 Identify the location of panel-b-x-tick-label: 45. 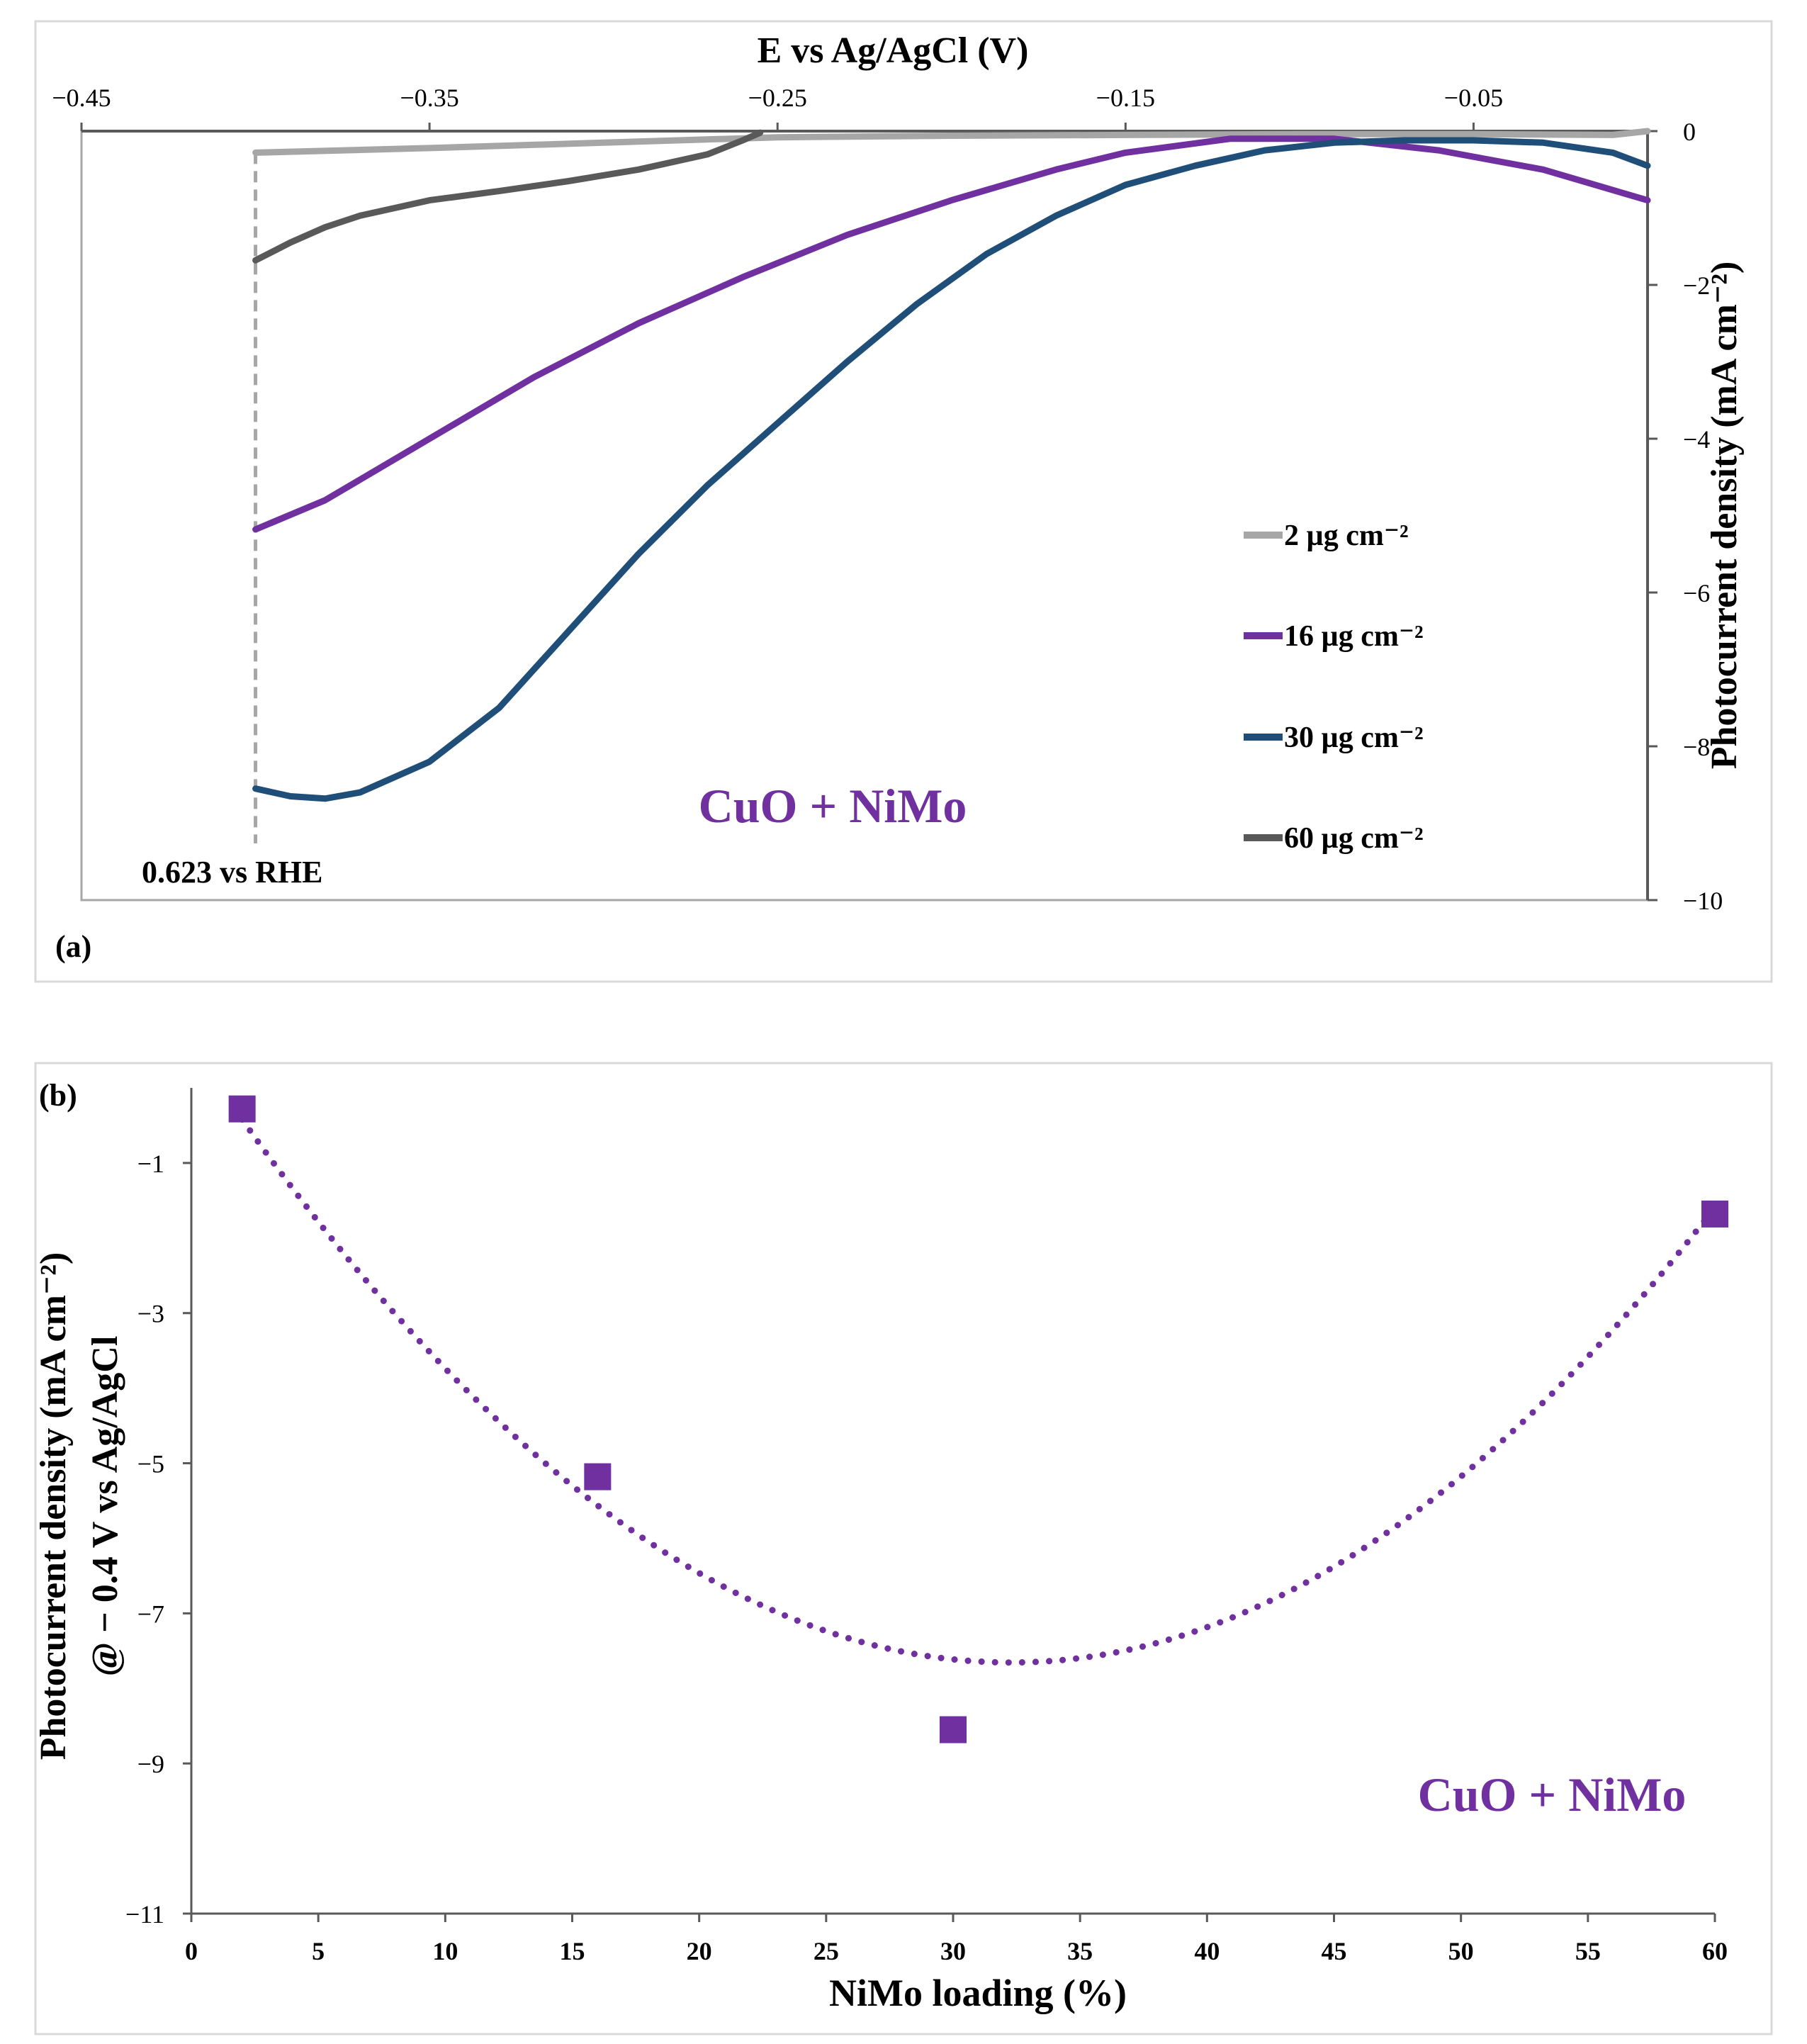
(1334, 1951).